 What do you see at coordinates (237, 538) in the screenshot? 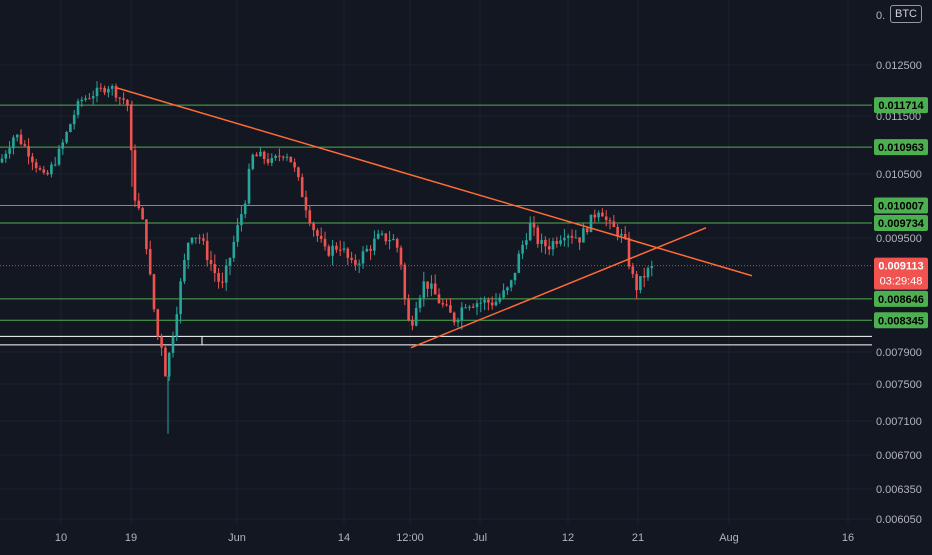
I see `time-axis-tick-label: Jun` at bounding box center [237, 538].